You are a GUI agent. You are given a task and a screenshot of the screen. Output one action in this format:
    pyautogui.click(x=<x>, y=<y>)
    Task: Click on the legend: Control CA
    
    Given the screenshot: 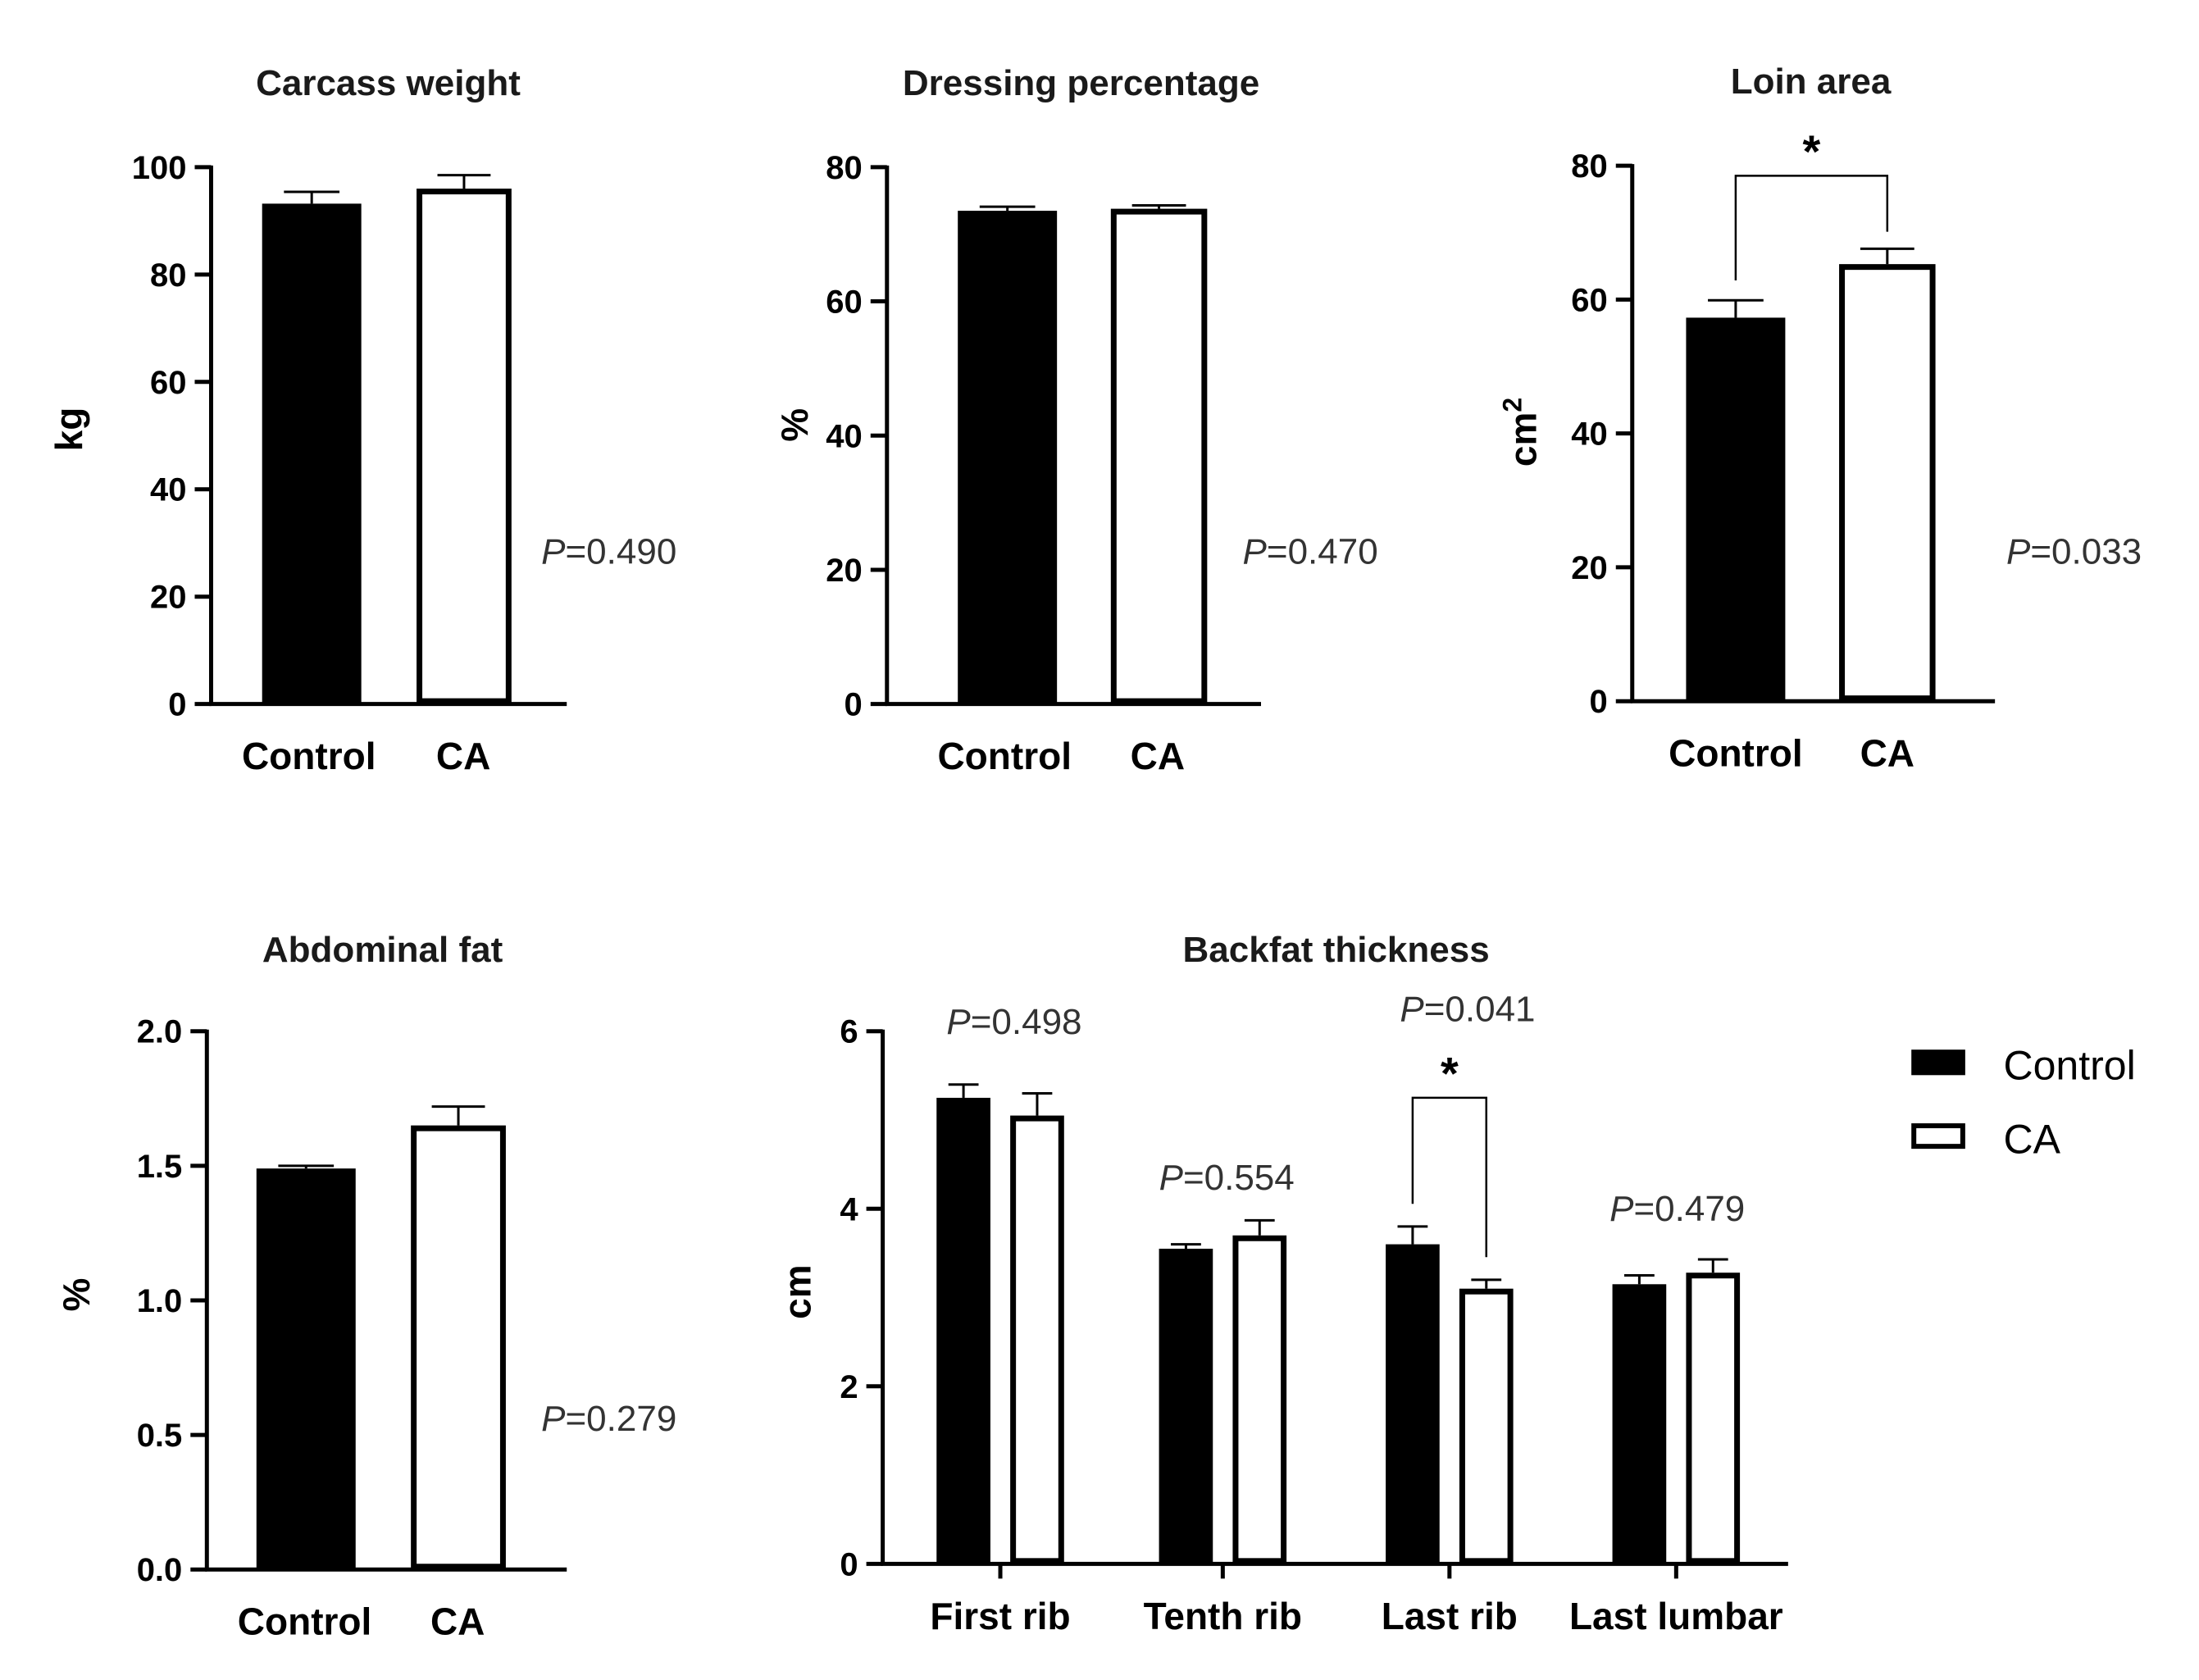 What is the action you would take?
    pyautogui.click(x=2023, y=1102)
    